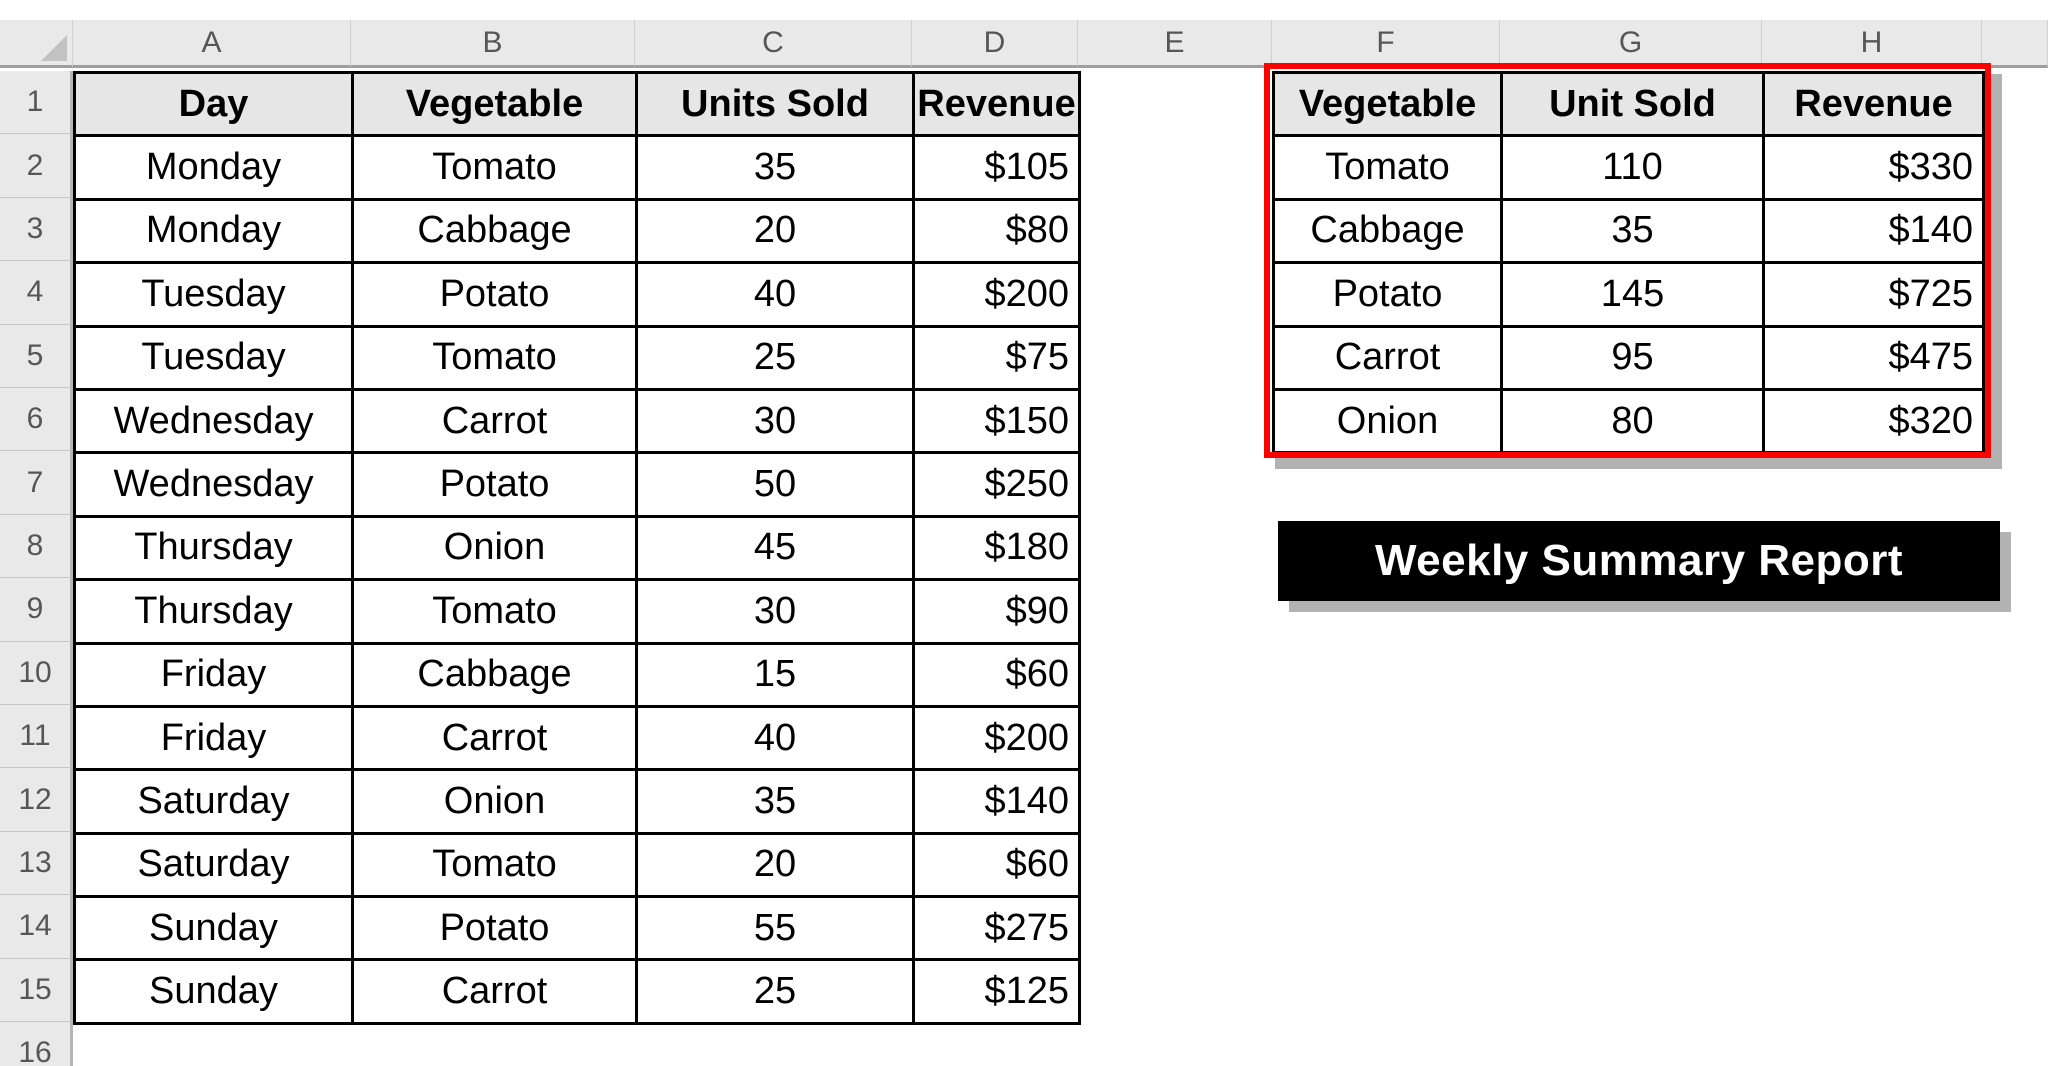  What do you see at coordinates (995, 44) in the screenshot?
I see `column-header-d: D` at bounding box center [995, 44].